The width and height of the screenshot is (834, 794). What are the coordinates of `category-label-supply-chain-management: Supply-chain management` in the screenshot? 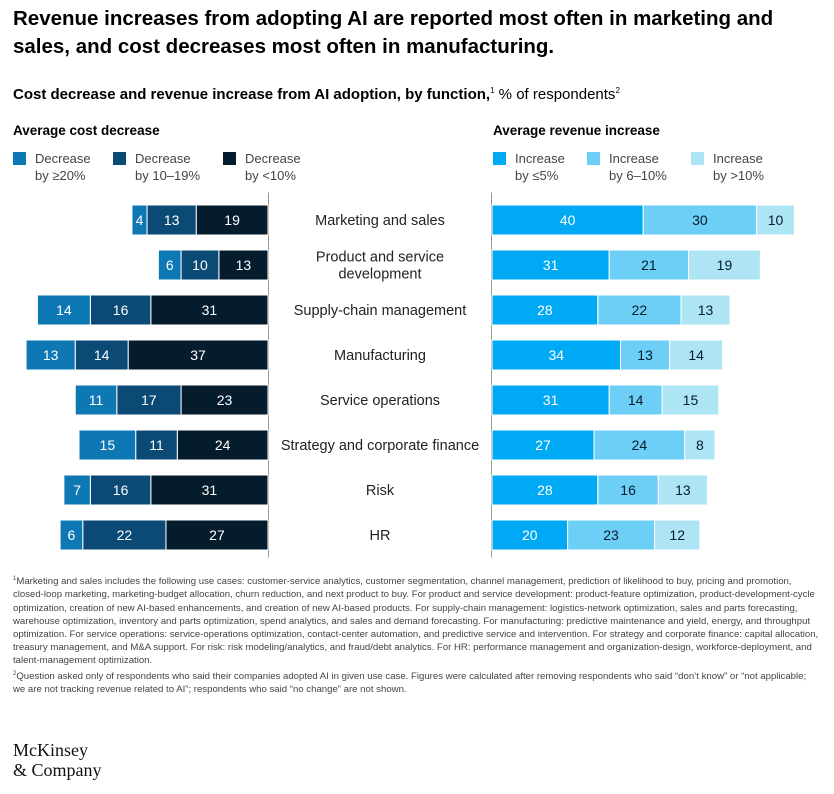 It's located at (380, 311).